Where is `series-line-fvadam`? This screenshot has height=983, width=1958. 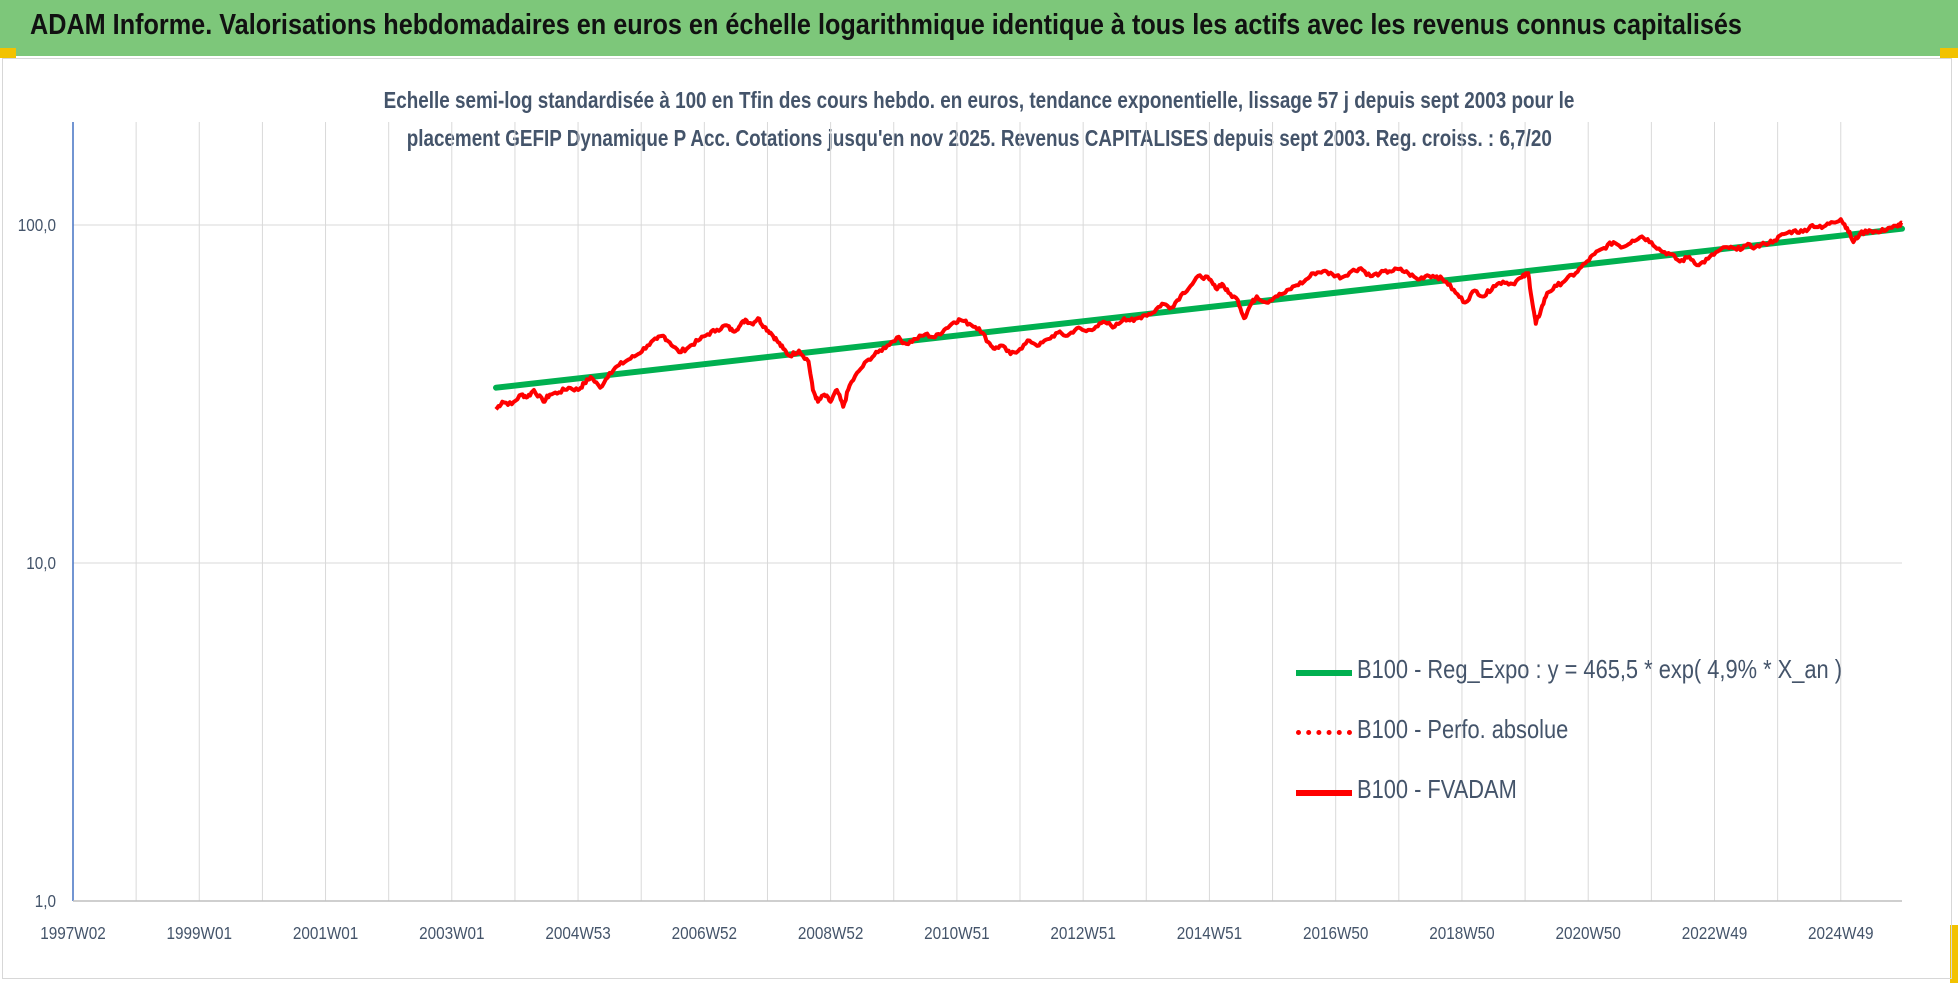 series-line-fvadam is located at coordinates (1199, 314).